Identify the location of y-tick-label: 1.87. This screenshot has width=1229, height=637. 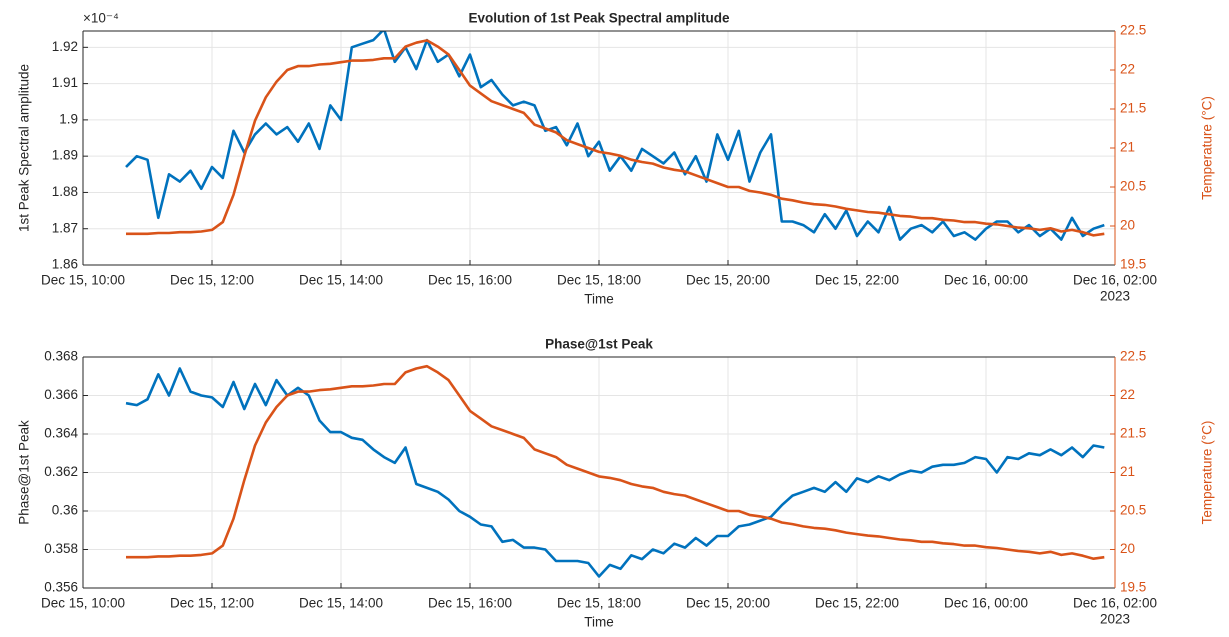
(65, 227).